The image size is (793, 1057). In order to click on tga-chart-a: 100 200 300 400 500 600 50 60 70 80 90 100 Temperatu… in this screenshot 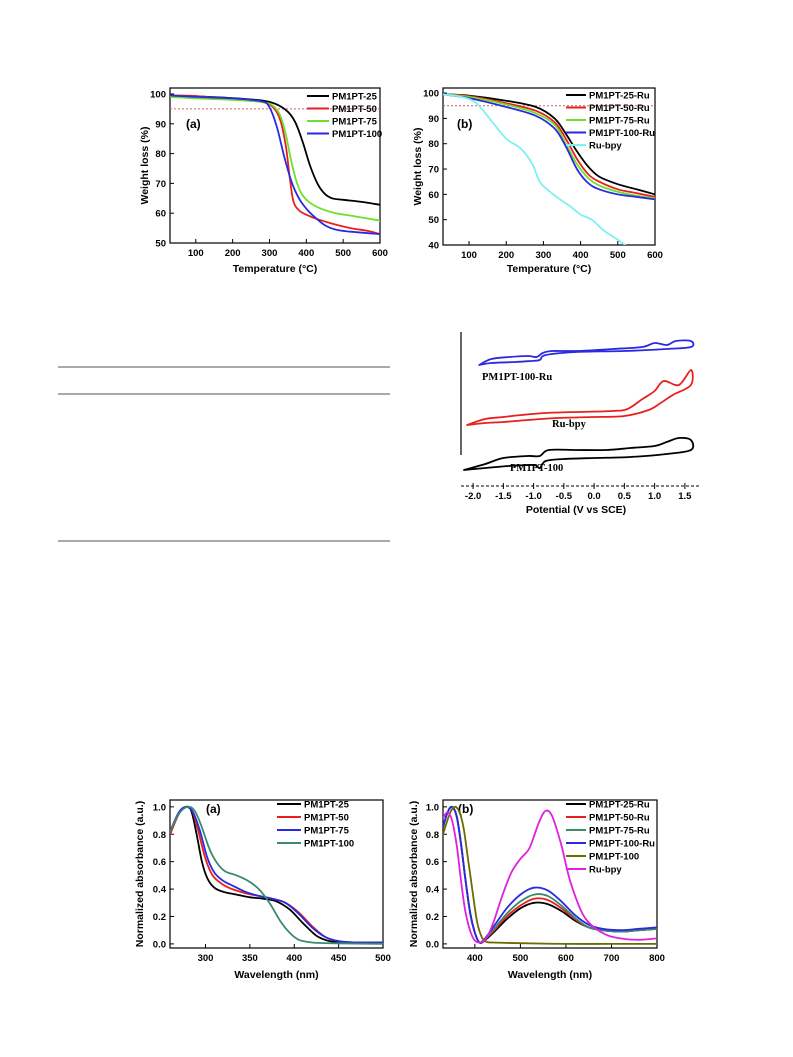, I will do `click(263, 181)`.